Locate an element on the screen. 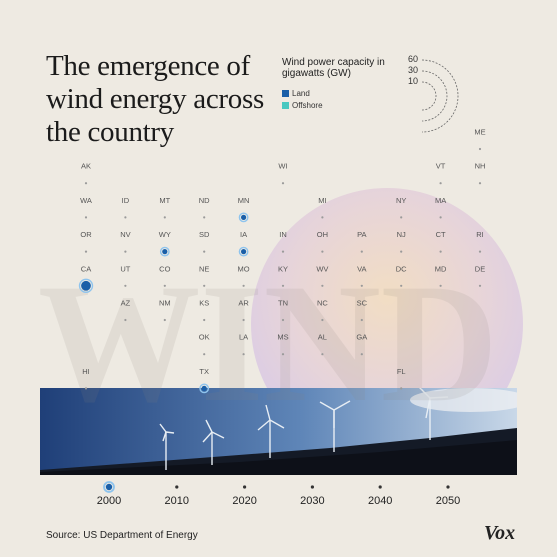 This screenshot has width=557, height=557. state-dot-tx is located at coordinates (204, 388).